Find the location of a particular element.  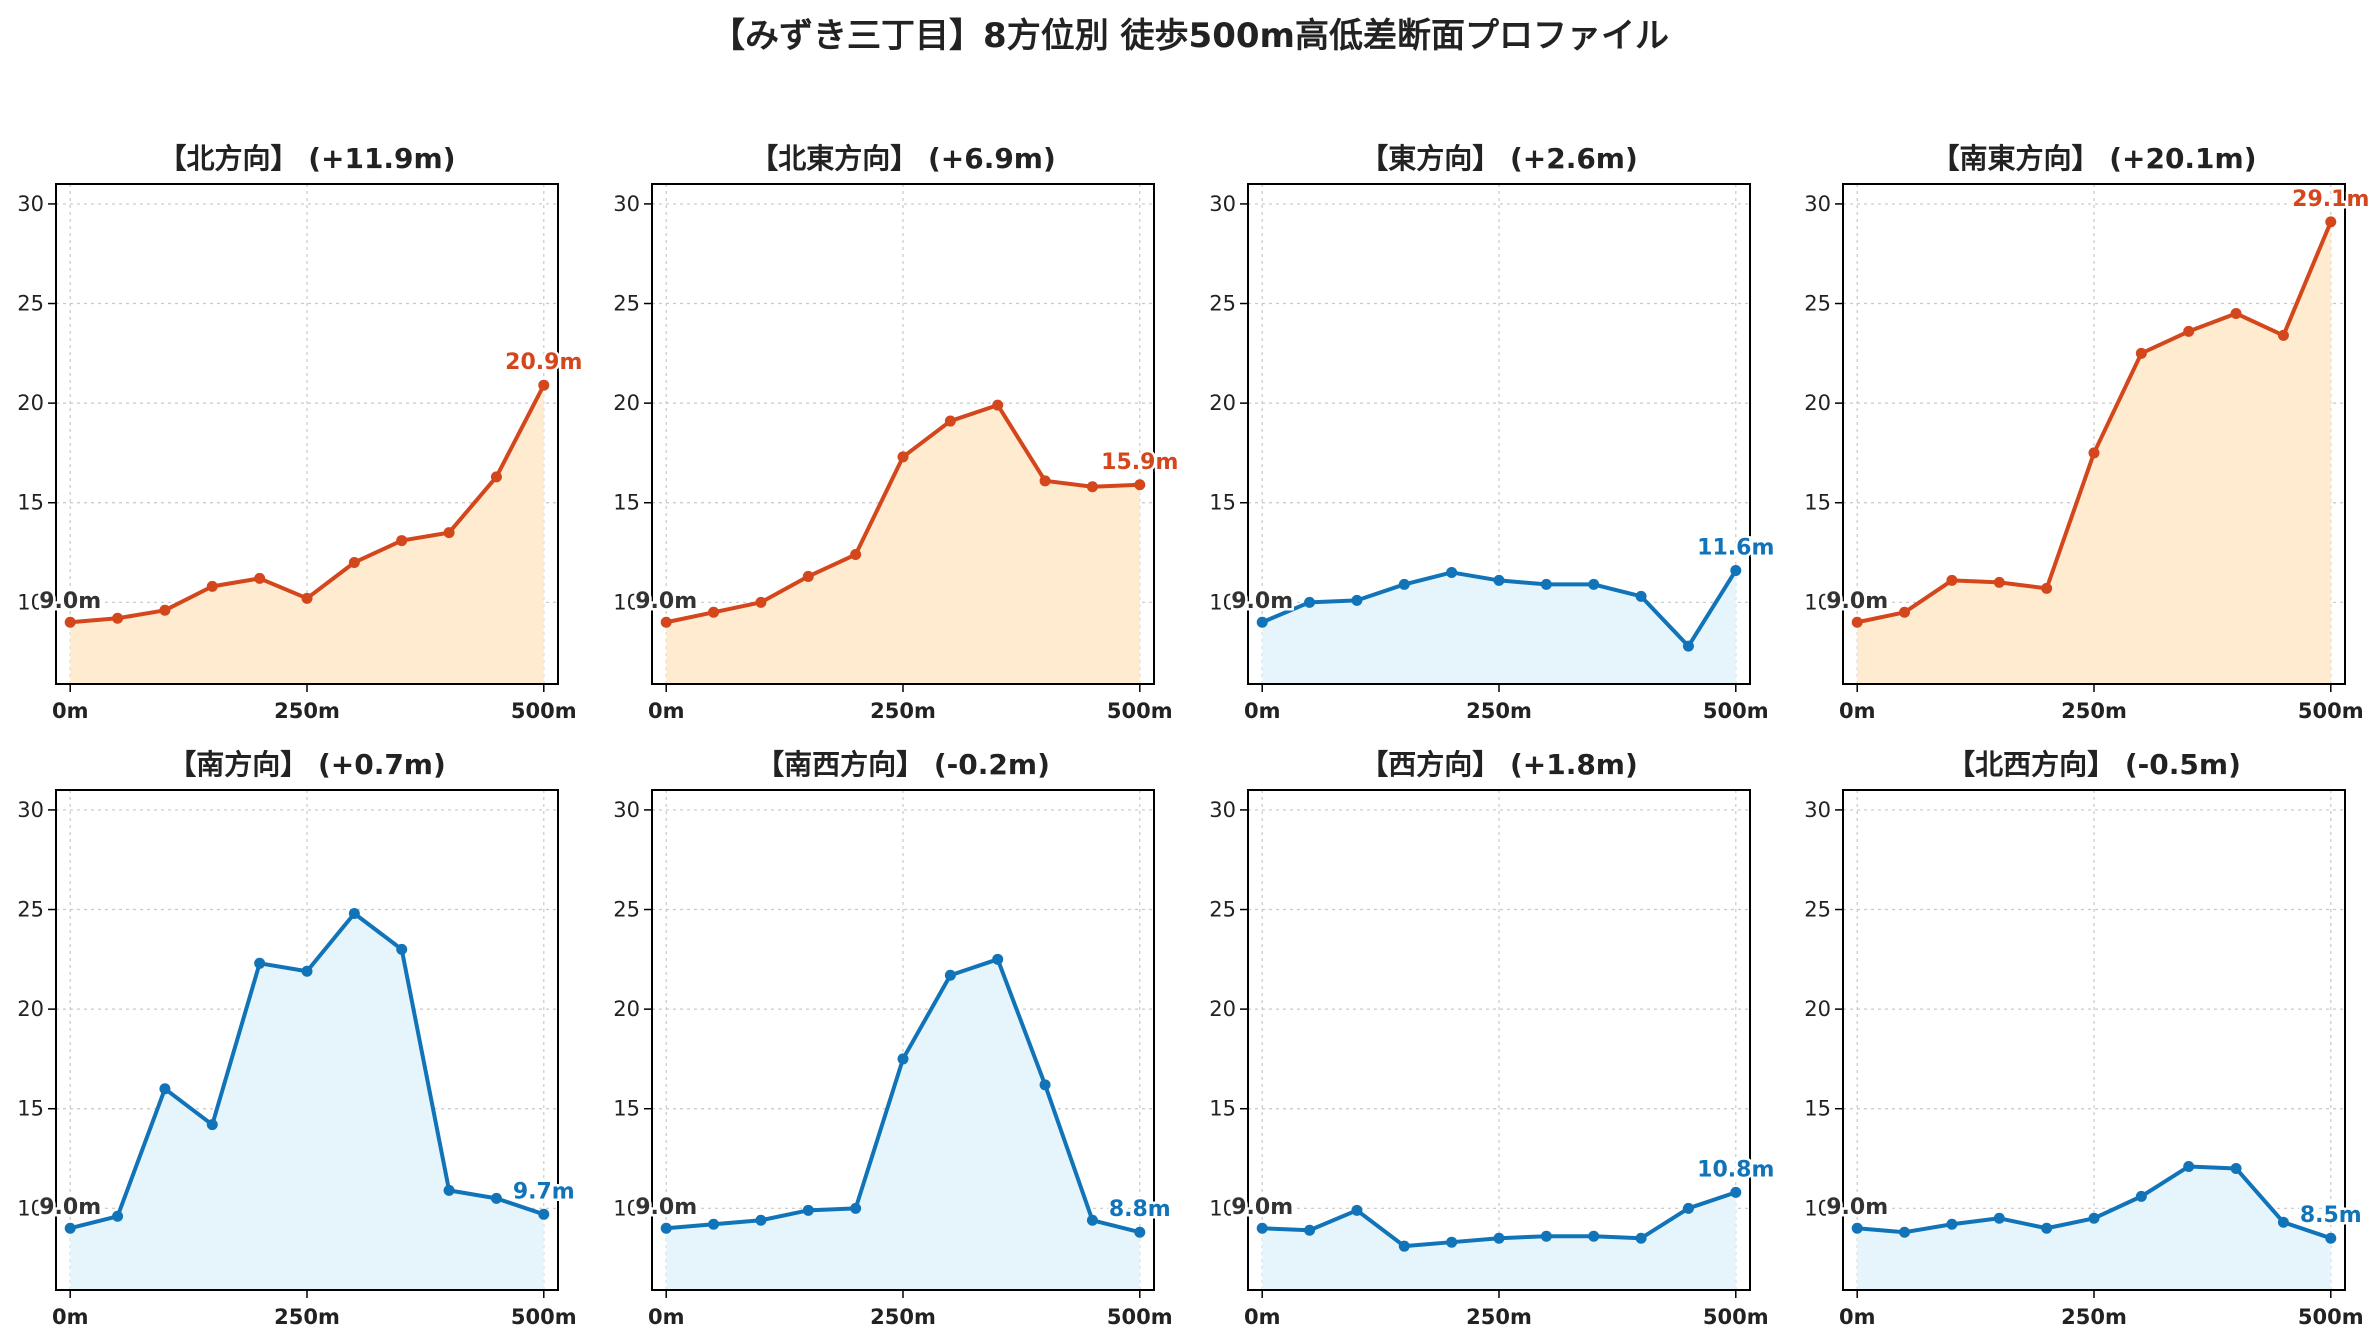

figure-title: 【みずき三丁目】8方位別 徒歩500m高低差断面プロファイル is located at coordinates (1190, 36).